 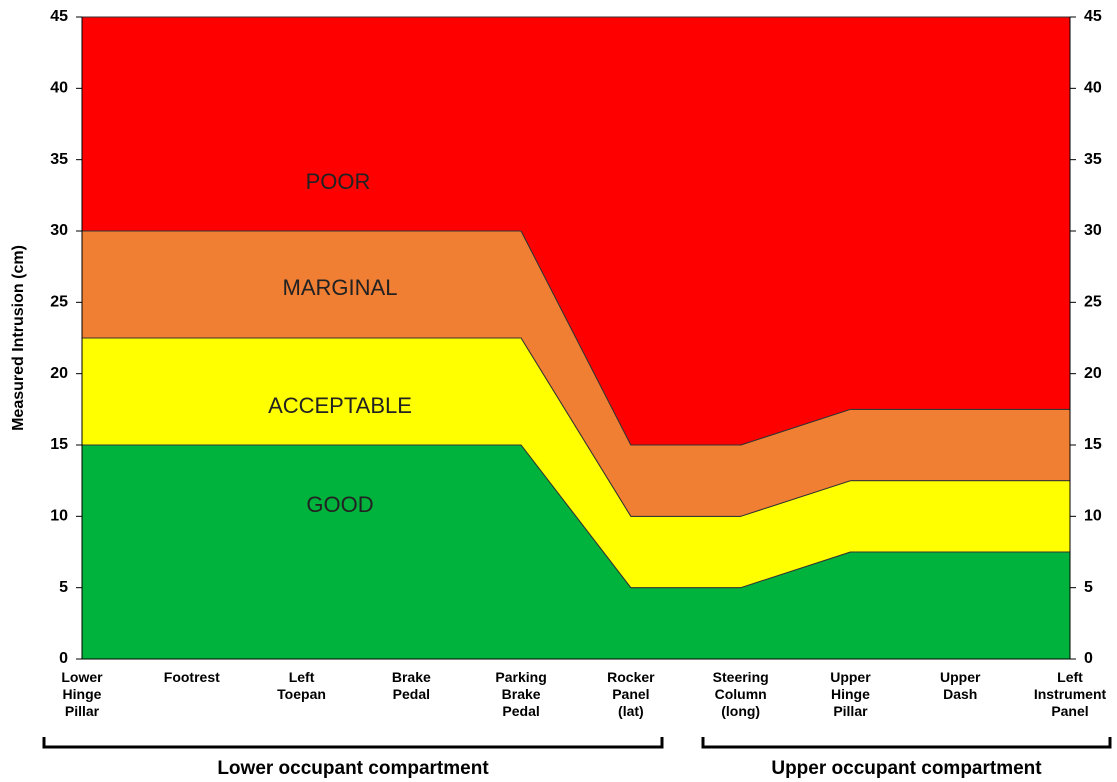 I want to click on x-tick-label-line: Parking, so click(x=520, y=677).